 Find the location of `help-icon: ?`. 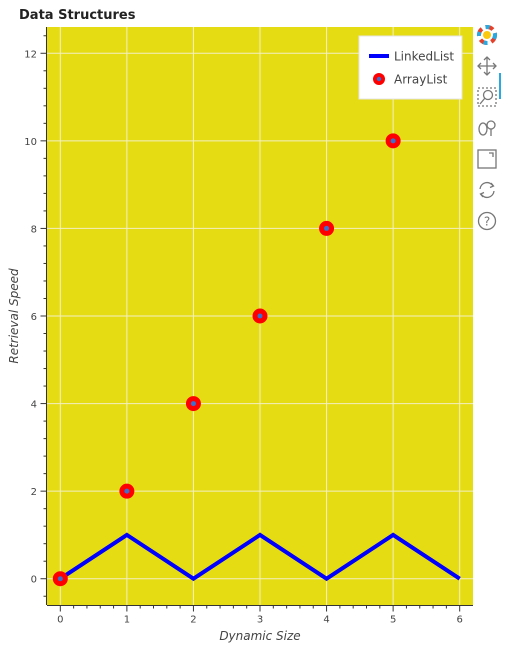

help-icon: ? is located at coordinates (487, 221).